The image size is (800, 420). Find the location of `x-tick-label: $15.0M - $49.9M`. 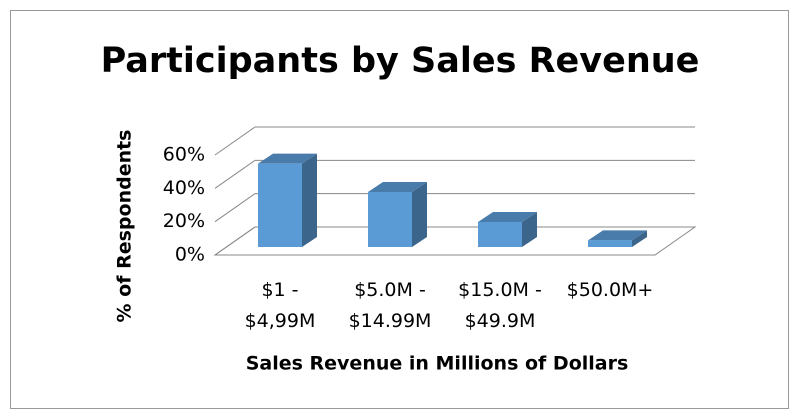

x-tick-label: $15.0M - $49.9M is located at coordinates (500, 305).